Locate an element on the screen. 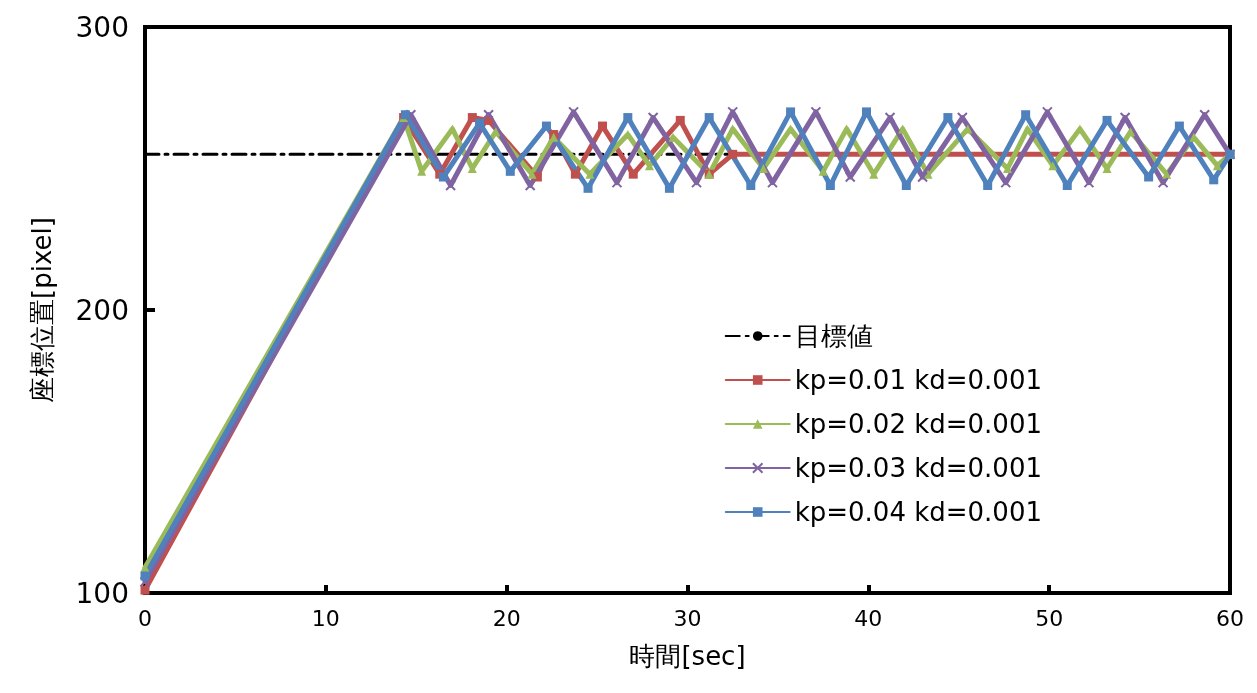 This screenshot has height=693, width=1257. x-tick-label: 20 is located at coordinates (506, 618).